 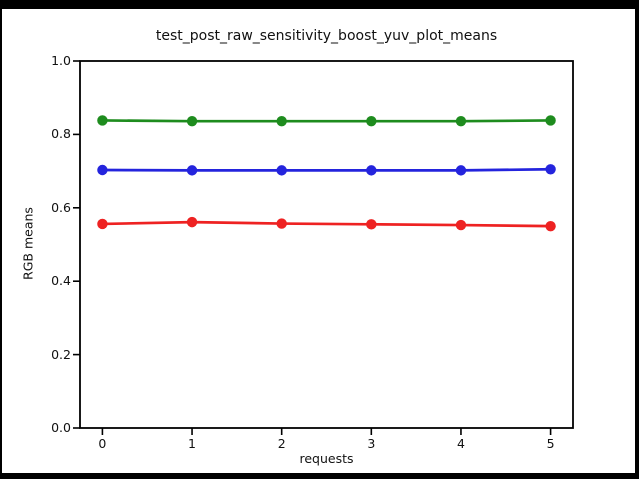 What do you see at coordinates (61, 281) in the screenshot?
I see `y-tick-label: 0.4` at bounding box center [61, 281].